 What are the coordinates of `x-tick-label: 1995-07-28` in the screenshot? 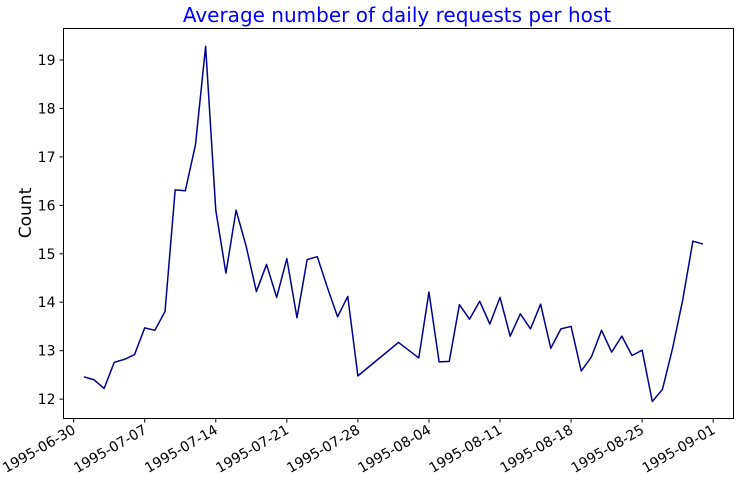 It's located at (323, 449).